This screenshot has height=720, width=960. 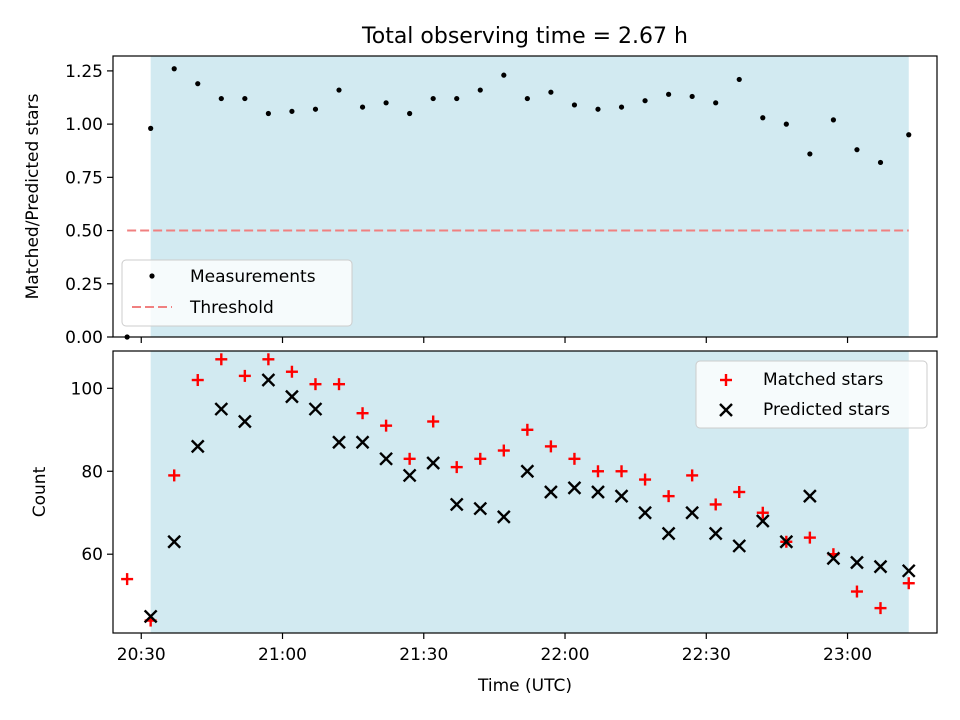 What do you see at coordinates (494, 649) in the screenshot?
I see `bottom-x-ticks: 20:30 21:00 21:30 22:00 22:30 23:00` at bounding box center [494, 649].